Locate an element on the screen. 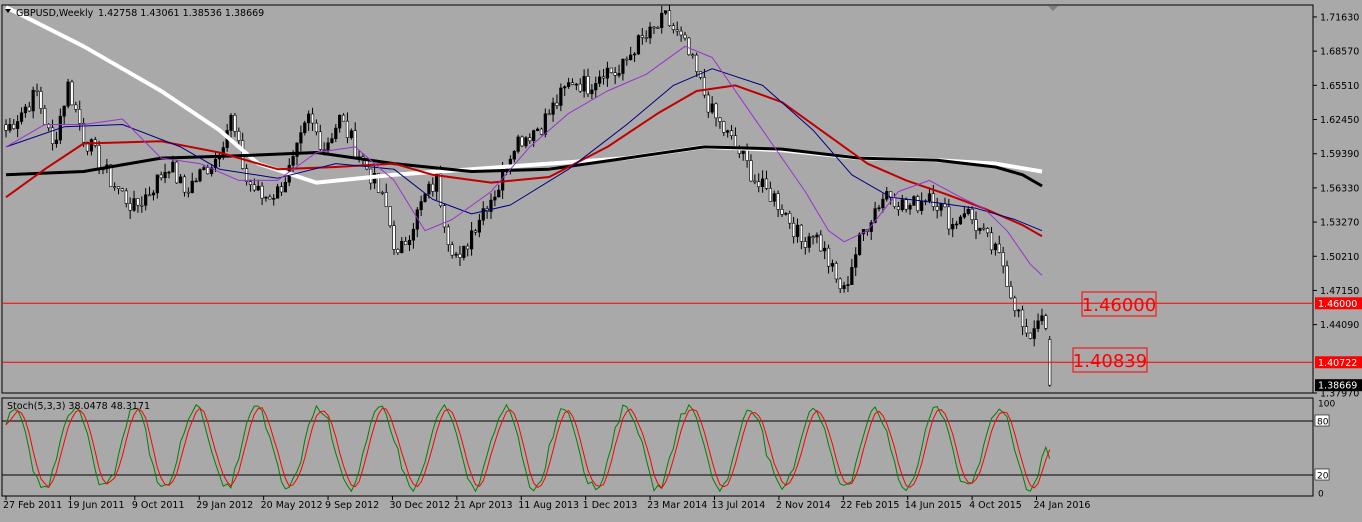 Image resolution: width=1362 pixels, height=522 pixels. stochastic-title: Stoch(5,3,3) 38.0478 48.3171 is located at coordinates (78, 406).